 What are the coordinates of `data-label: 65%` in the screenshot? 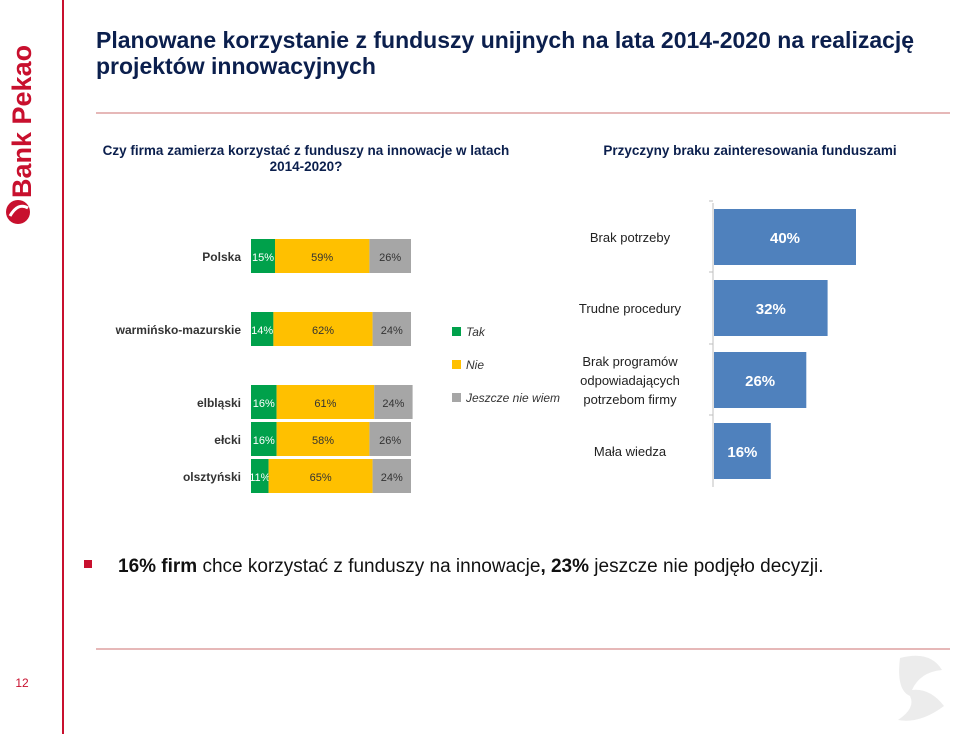 It's located at (321, 478).